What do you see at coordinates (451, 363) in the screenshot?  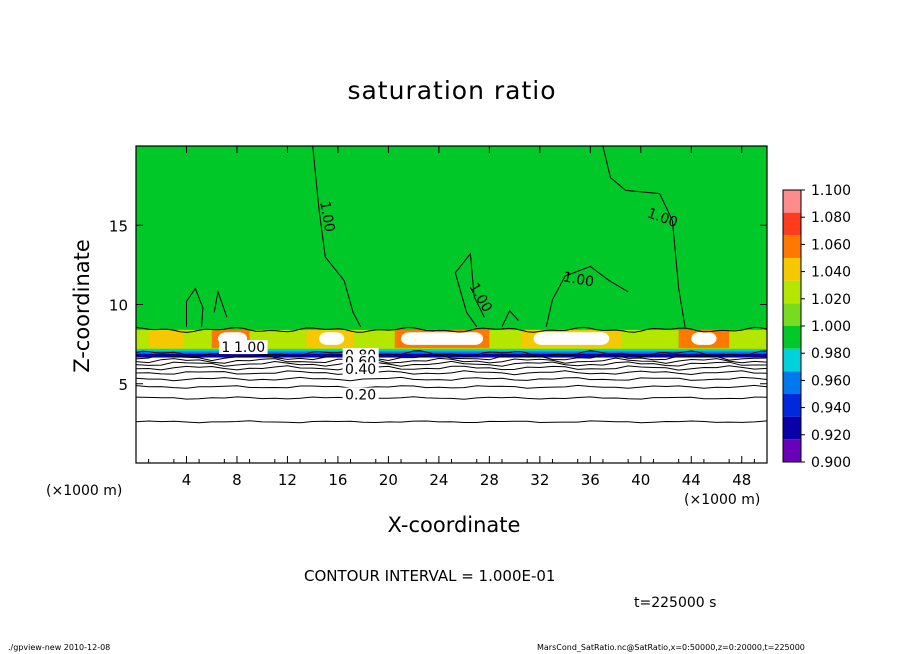 I see `contour-line-0.7` at bounding box center [451, 363].